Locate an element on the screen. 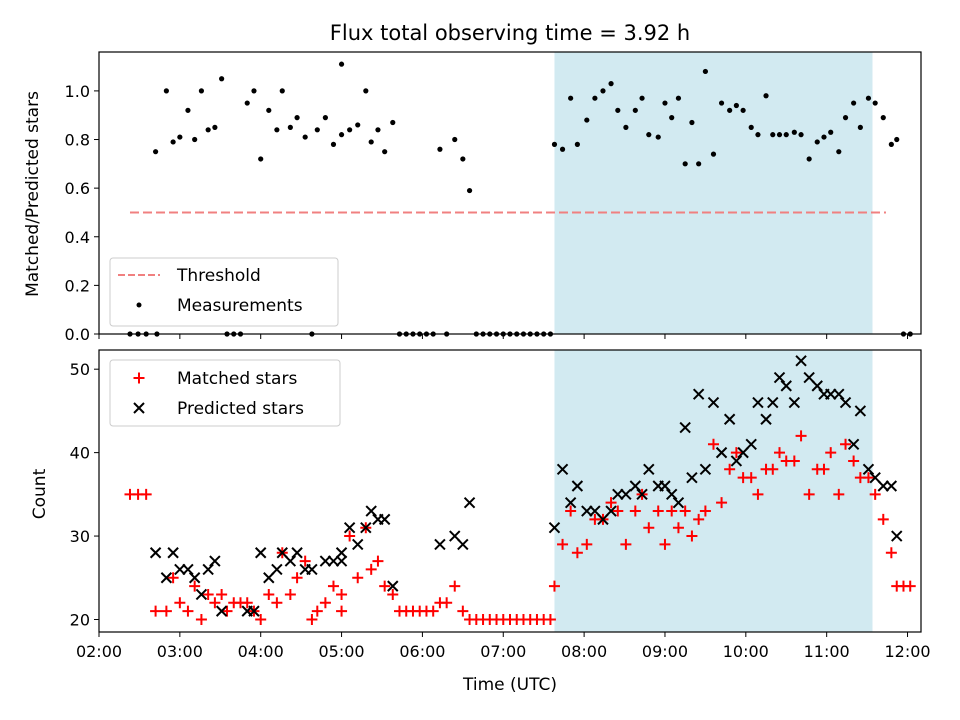 The width and height of the screenshot is (960, 720). legend-measurement-swatch is located at coordinates (139, 305).